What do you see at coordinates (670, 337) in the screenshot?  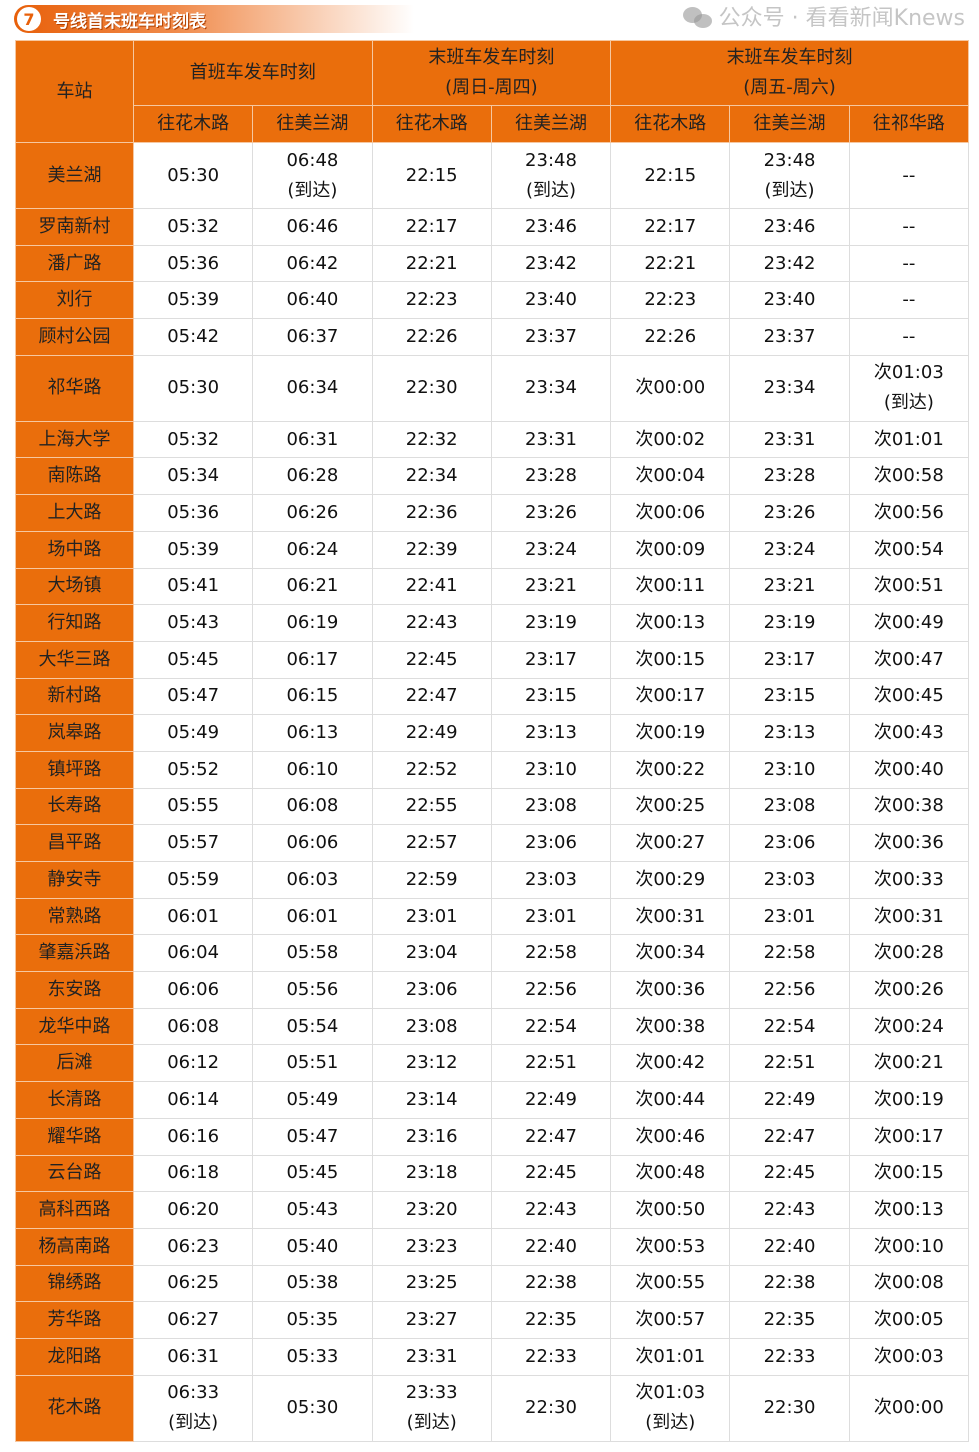 I see `time-cell: 22:26` at bounding box center [670, 337].